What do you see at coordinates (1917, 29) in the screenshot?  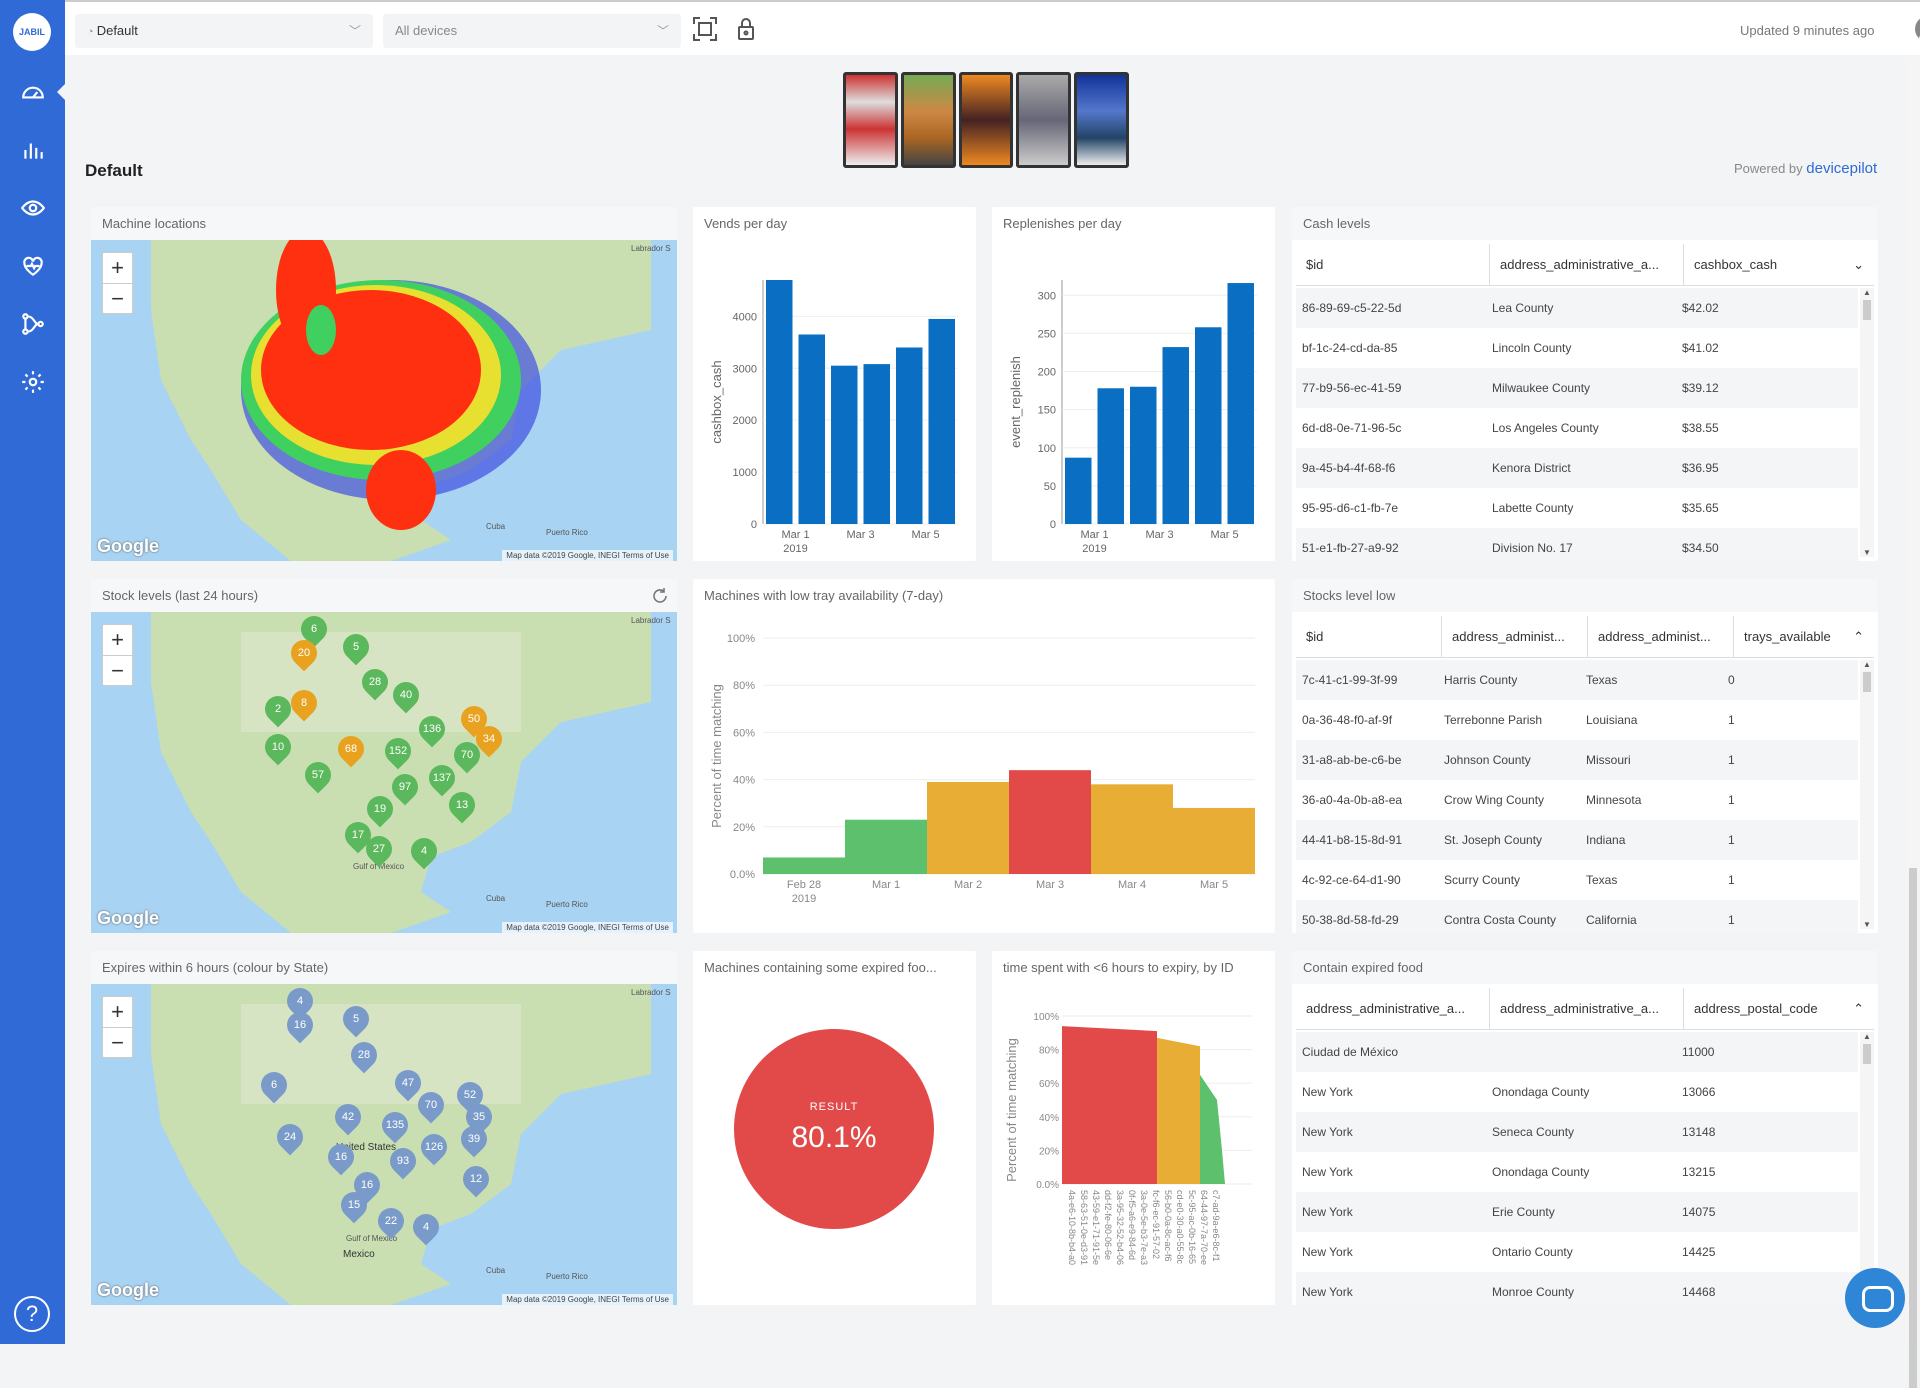 I see `avatar` at bounding box center [1917, 29].